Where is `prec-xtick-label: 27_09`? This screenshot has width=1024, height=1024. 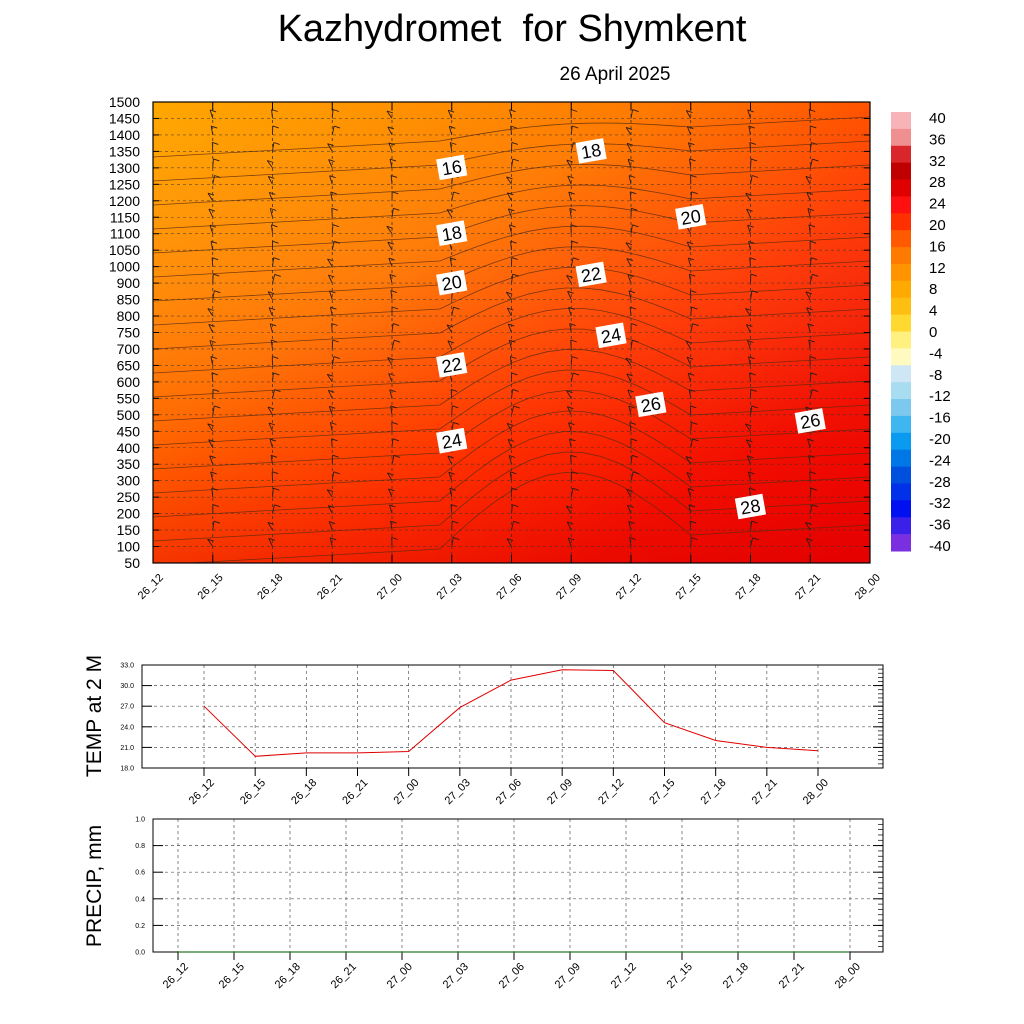
prec-xtick-label: 27_09 is located at coordinates (568, 976).